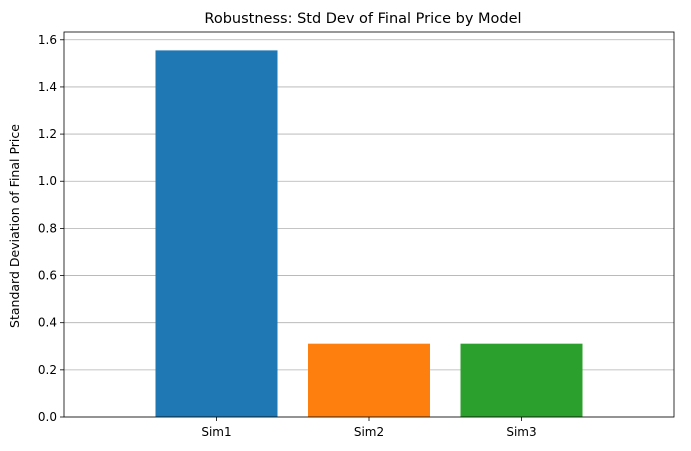 The width and height of the screenshot is (691, 451). I want to click on y-tick-label: 0.8, so click(47, 228).